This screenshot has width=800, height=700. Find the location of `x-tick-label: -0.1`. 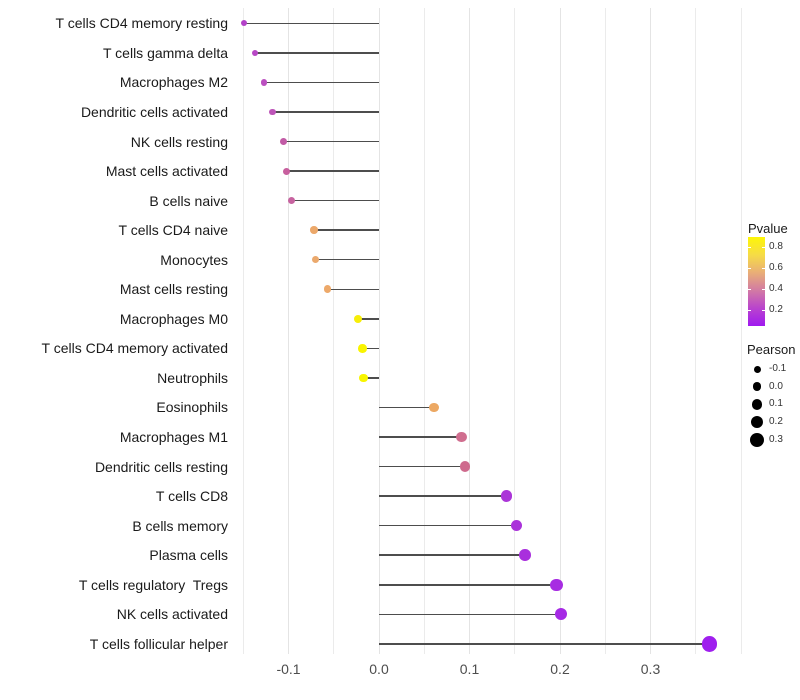

x-tick-label: -0.1 is located at coordinates (288, 669).